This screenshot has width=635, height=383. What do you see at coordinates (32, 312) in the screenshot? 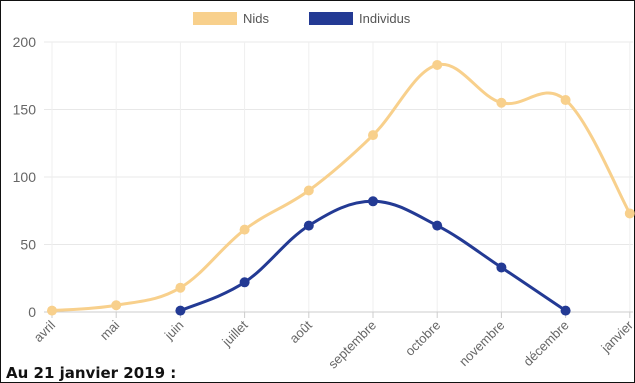
I see `y-tick-label: 0` at bounding box center [32, 312].